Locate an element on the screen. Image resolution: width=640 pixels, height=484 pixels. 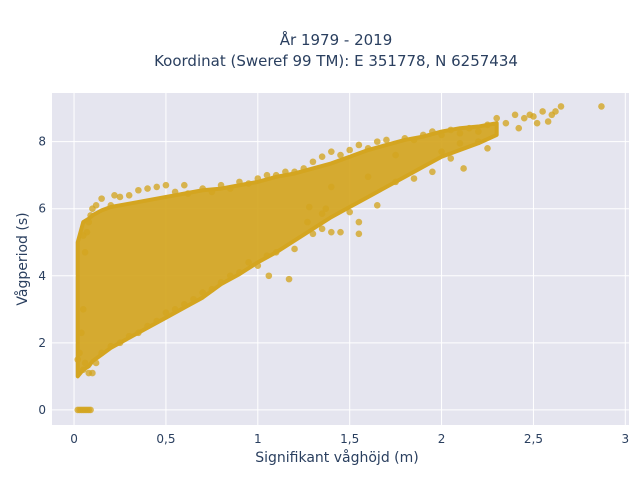
x-axis-ticks: 0 0,5 1 1,5 2 2,5 3 is located at coordinates (349, 439).